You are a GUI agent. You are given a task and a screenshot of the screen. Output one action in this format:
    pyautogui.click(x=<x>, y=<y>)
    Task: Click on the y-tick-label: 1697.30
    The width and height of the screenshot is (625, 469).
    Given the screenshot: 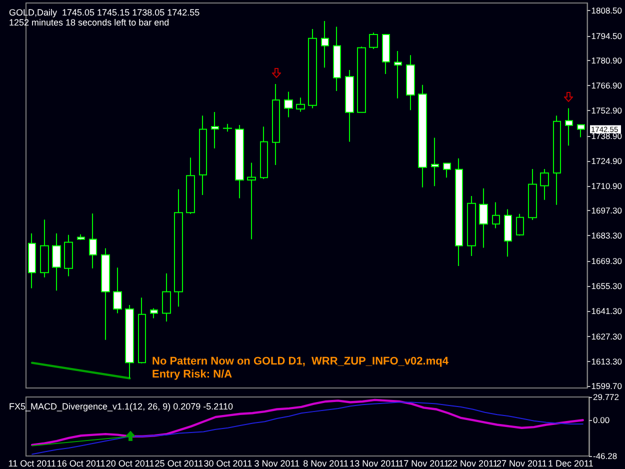 What is the action you would take?
    pyautogui.click(x=606, y=211)
    